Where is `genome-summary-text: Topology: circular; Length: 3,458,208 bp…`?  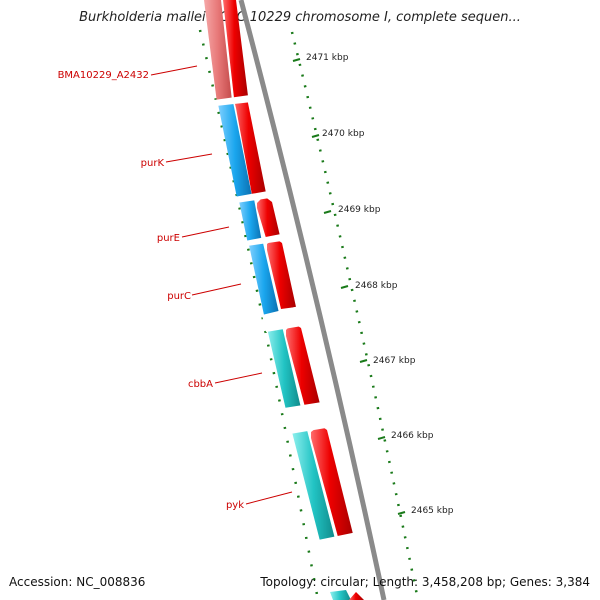
genome-summary-text: Topology: circular; Length: 3,458,208 bp… is located at coordinates (425, 582).